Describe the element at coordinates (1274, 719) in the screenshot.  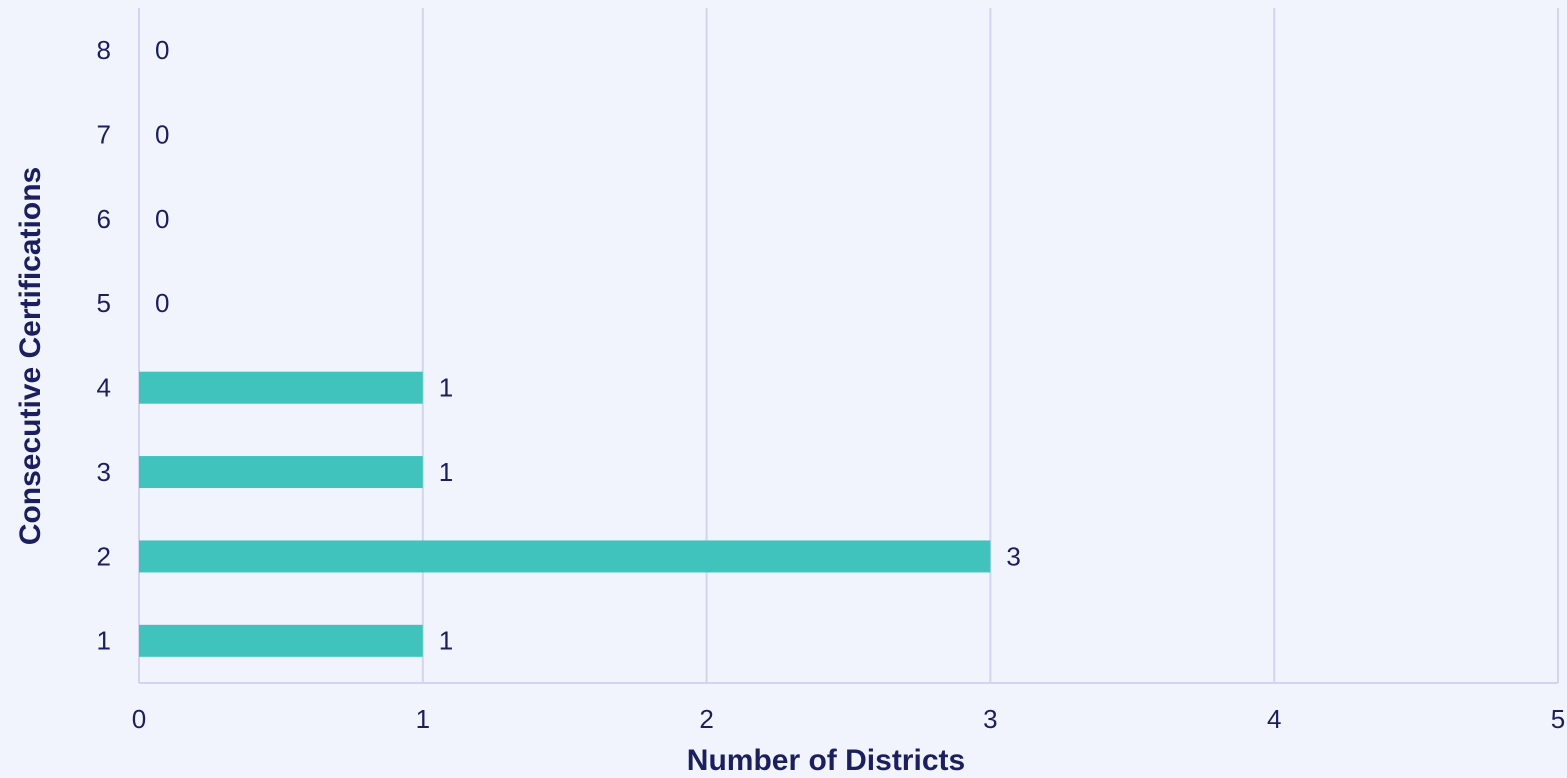
I see `x-tick-label: 4` at that location.